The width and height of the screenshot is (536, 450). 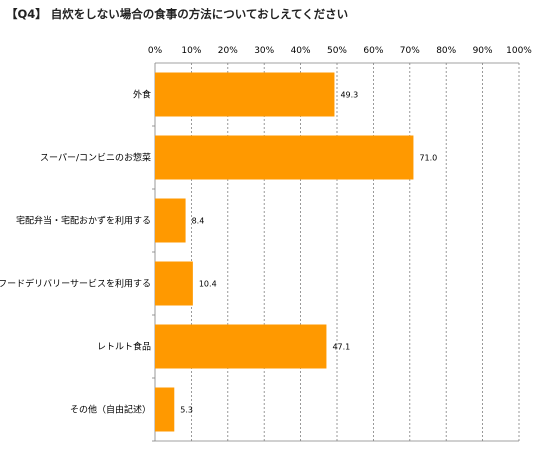 What do you see at coordinates (301, 51) in the screenshot?
I see `x-tick-label: 40%` at bounding box center [301, 51].